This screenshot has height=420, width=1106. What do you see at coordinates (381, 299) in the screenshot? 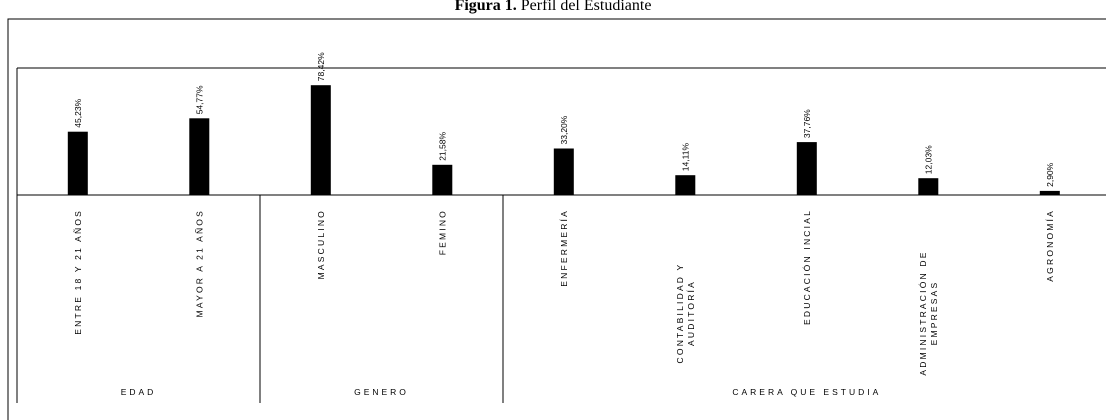
I see `group-dividers-layer` at bounding box center [381, 299].